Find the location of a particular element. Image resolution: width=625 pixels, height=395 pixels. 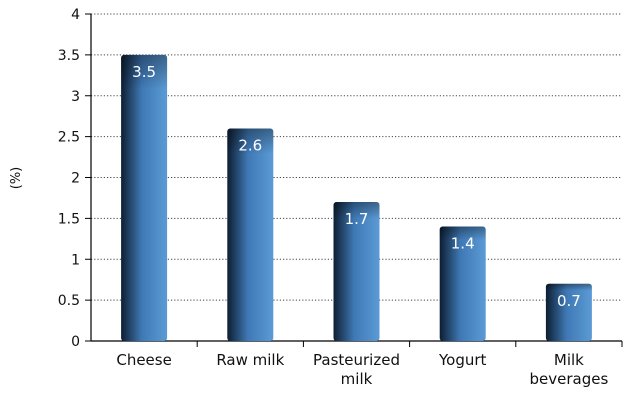

y-tick-label: 2.5 is located at coordinates (69, 138).